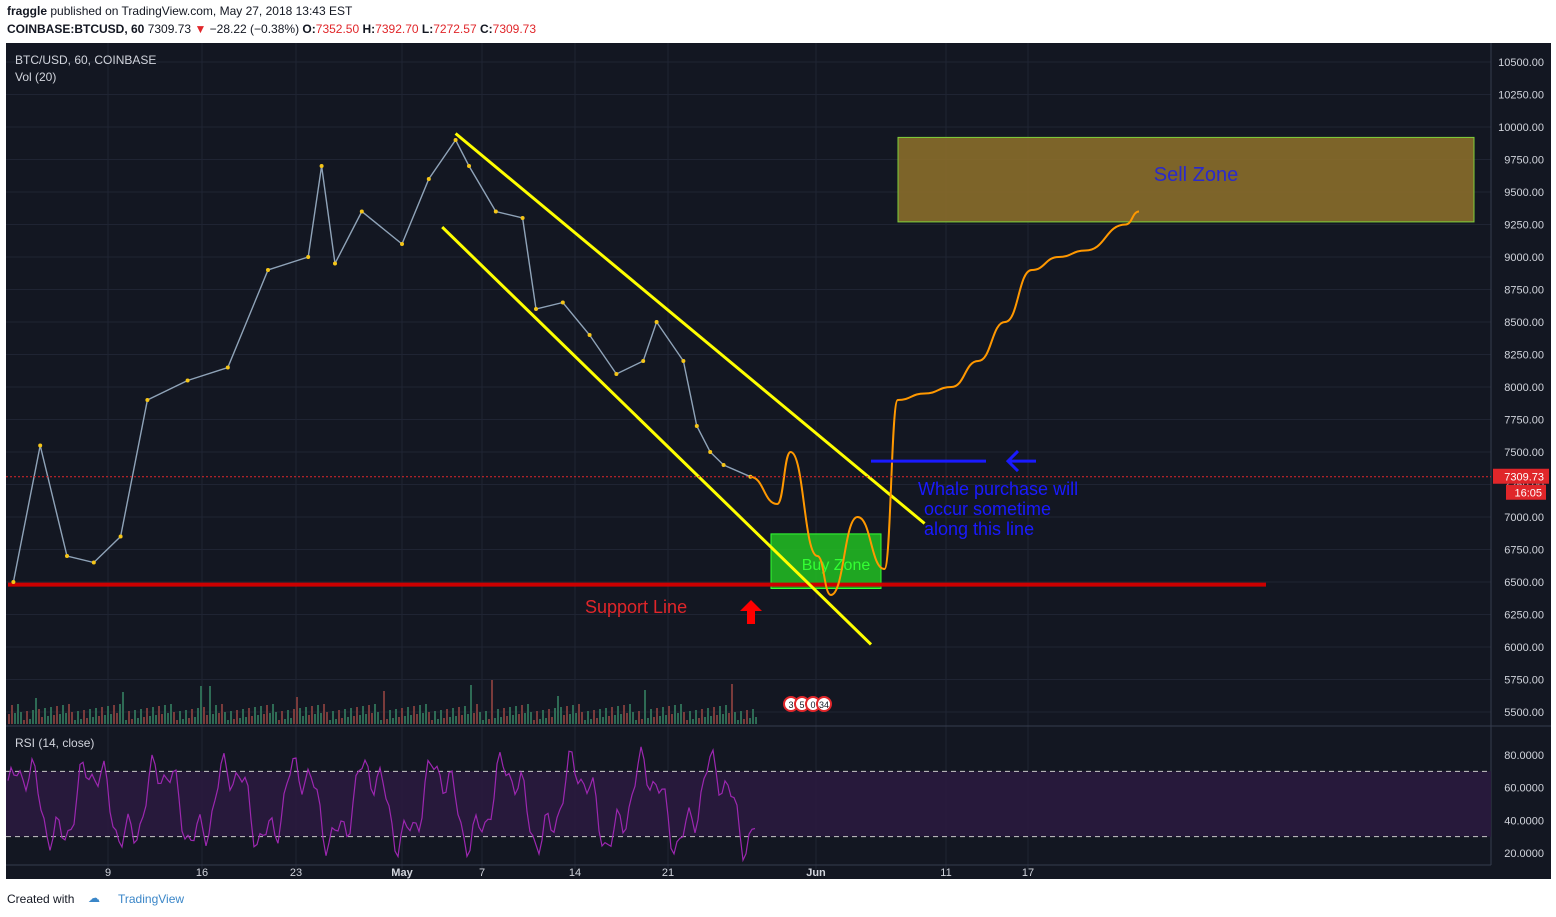 The width and height of the screenshot is (1556, 917). I want to click on price-tick-label: 7750.00, so click(1524, 421).